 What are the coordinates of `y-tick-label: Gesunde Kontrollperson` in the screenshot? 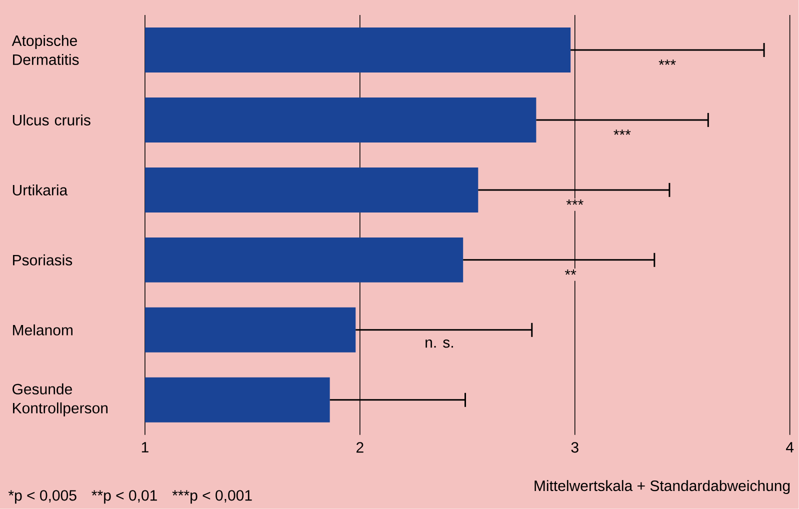 It's located at (60, 399).